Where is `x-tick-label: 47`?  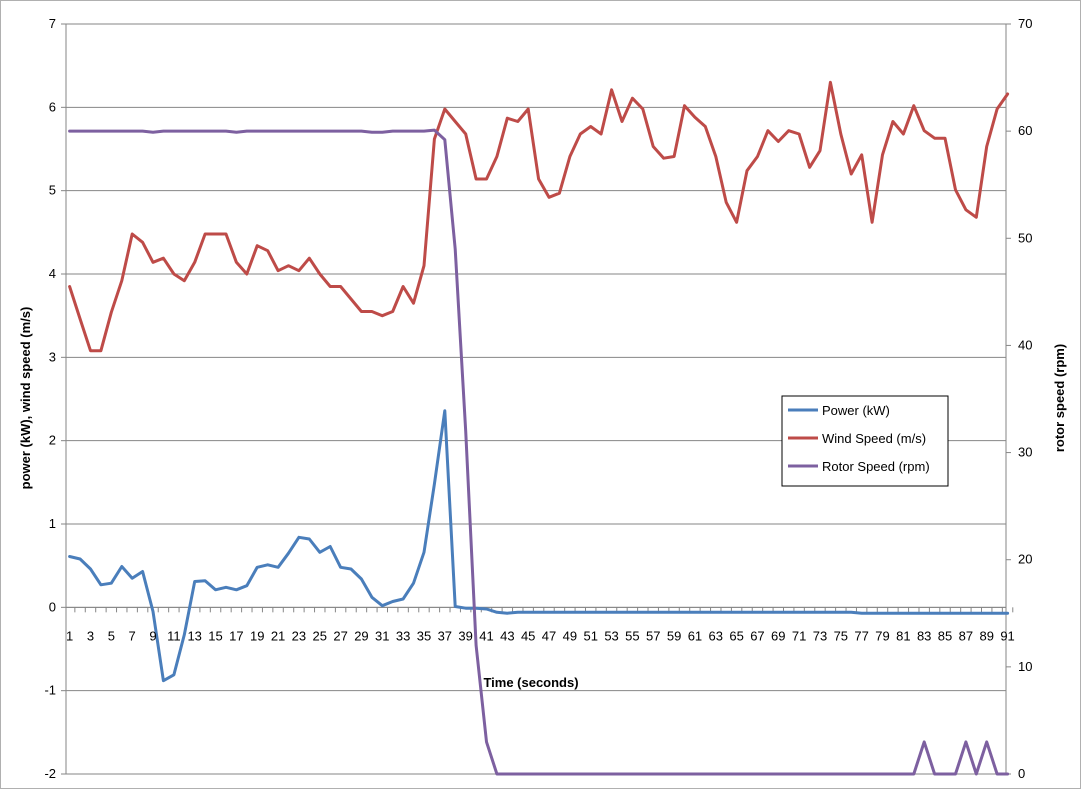
x-tick-label: 47 is located at coordinates (549, 635).